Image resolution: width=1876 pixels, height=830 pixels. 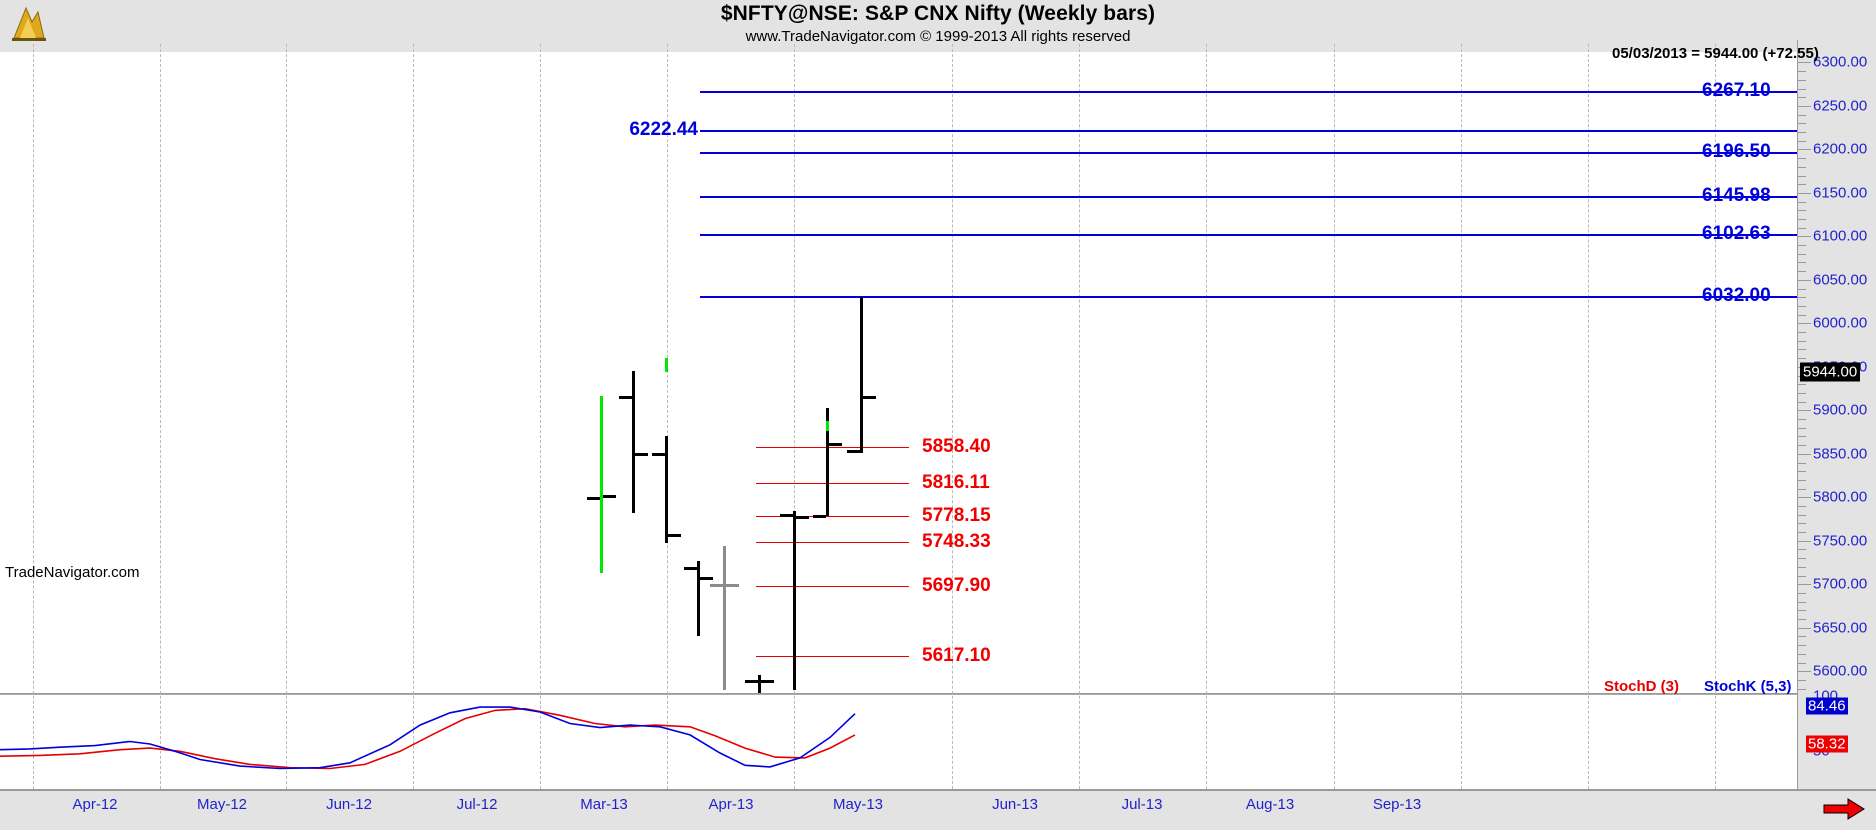 What do you see at coordinates (956, 586) in the screenshot?
I see `support-label: 5697.90` at bounding box center [956, 586].